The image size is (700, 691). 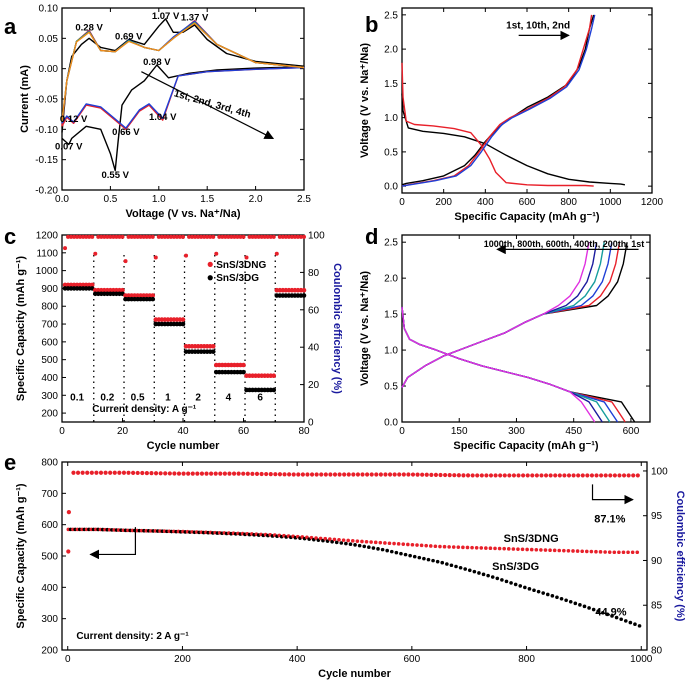 I want to click on peak-label: 0.12 V, so click(x=74, y=119).